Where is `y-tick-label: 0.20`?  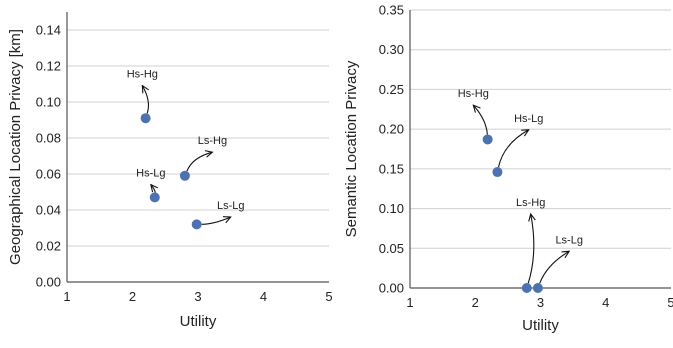 y-tick-label: 0.20 is located at coordinates (391, 129).